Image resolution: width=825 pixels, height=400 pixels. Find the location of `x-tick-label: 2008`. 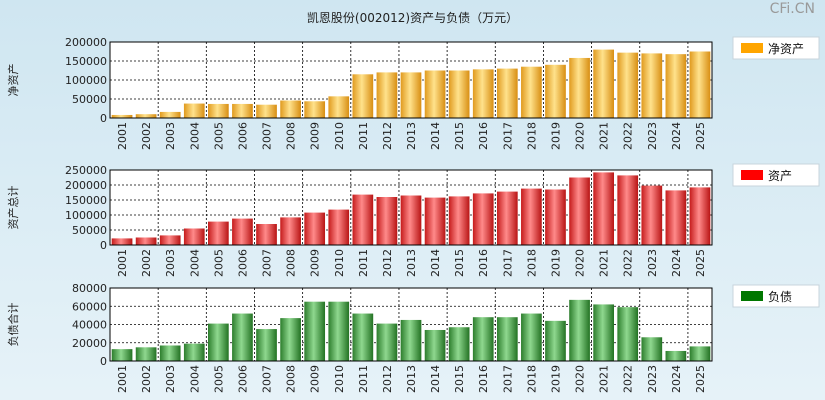

x-tick-label: 2008 is located at coordinates (291, 379).